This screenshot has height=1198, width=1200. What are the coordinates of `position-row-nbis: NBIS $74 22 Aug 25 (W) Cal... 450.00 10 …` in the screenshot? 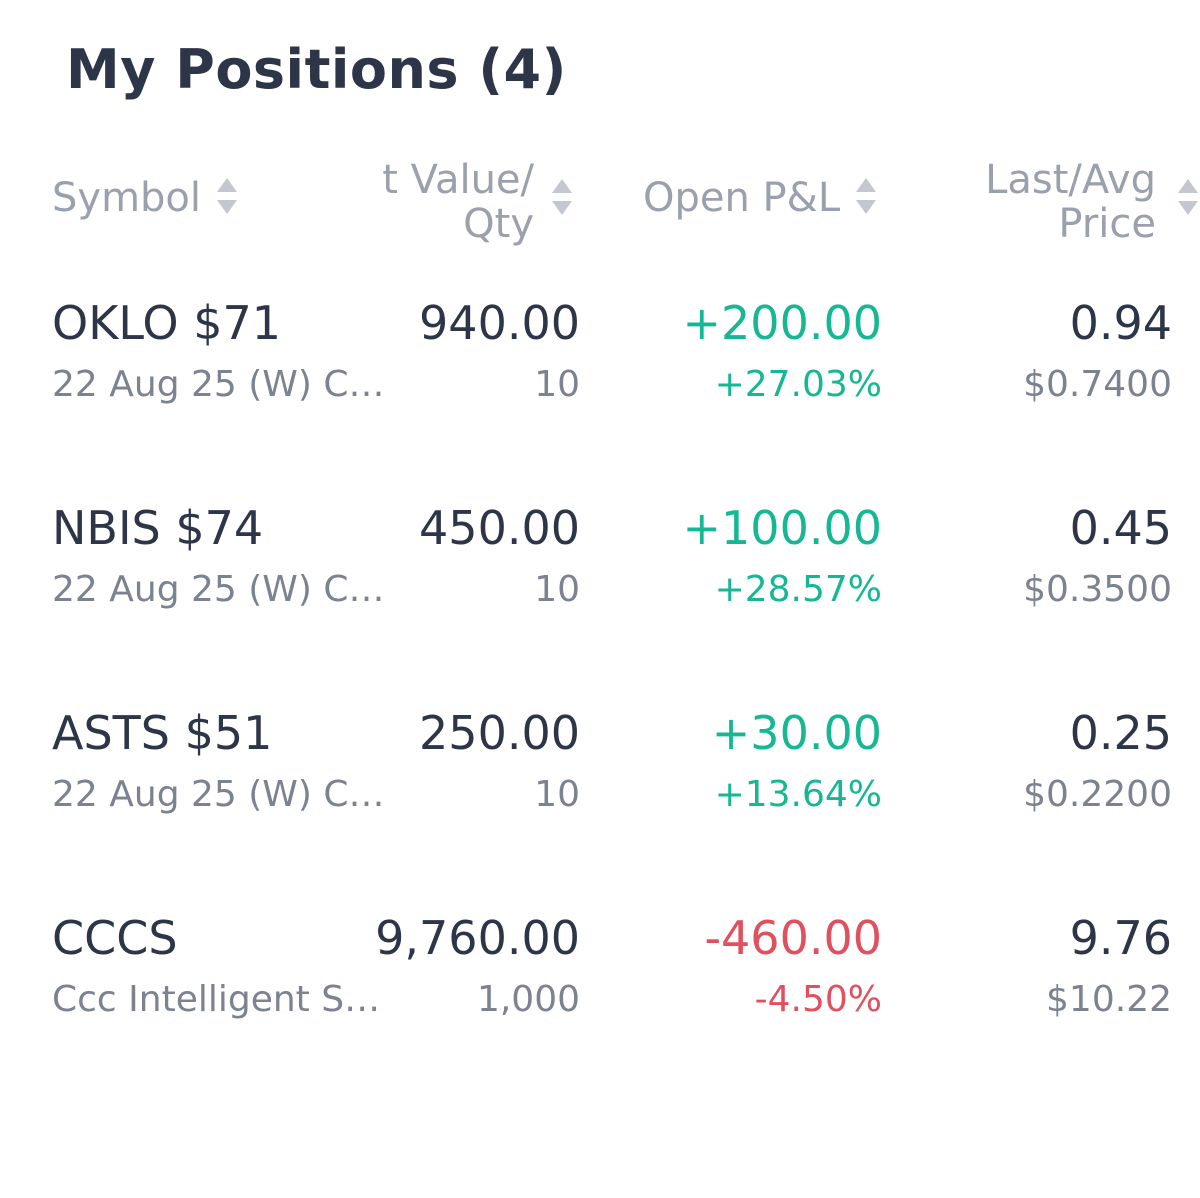 It's located at (600, 576).